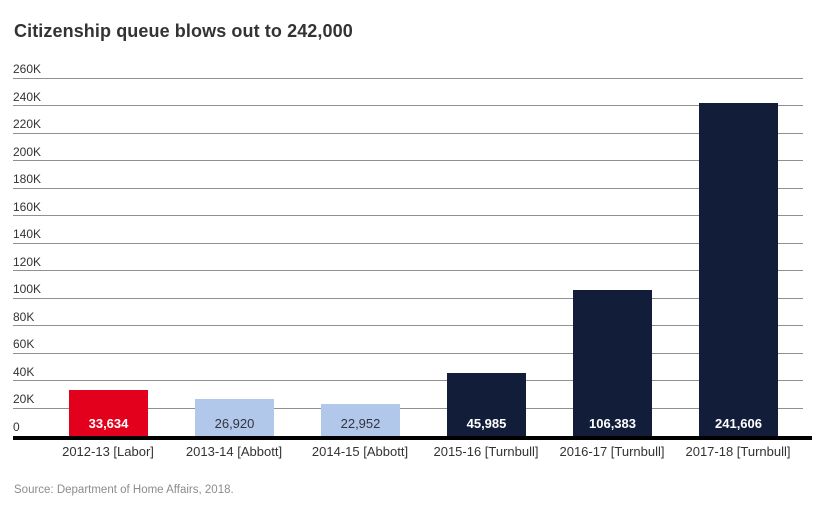 The image size is (828, 512). Describe the element at coordinates (408, 188) in the screenshot. I see `gridline-180K` at that location.